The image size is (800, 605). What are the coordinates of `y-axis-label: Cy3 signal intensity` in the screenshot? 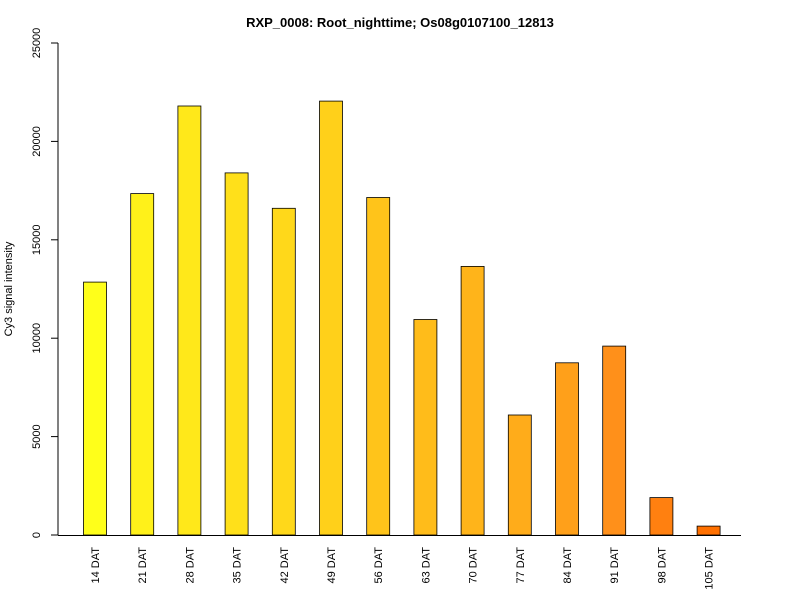 It's located at (9, 288).